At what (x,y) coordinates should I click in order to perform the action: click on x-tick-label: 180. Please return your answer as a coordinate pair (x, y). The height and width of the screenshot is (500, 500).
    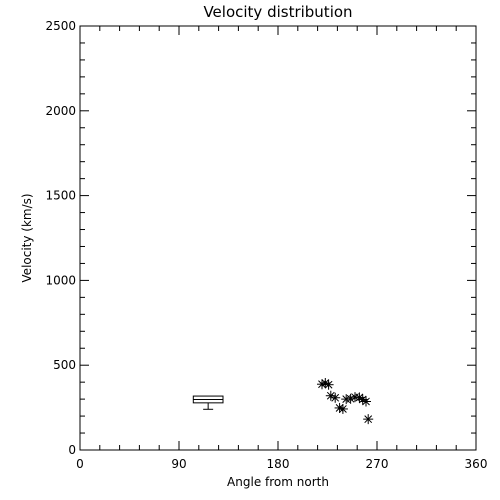
    Looking at the image, I should click on (278, 464).